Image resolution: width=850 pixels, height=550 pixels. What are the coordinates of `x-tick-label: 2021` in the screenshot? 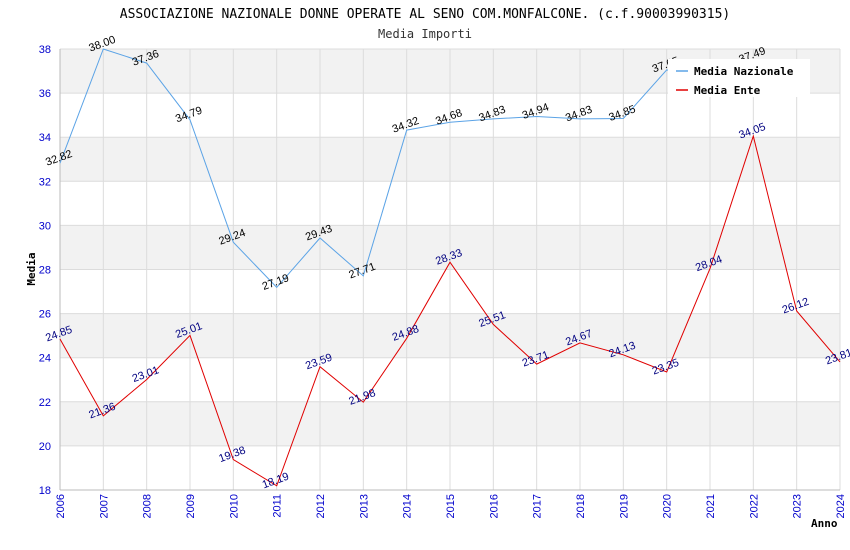 It's located at (711, 506).